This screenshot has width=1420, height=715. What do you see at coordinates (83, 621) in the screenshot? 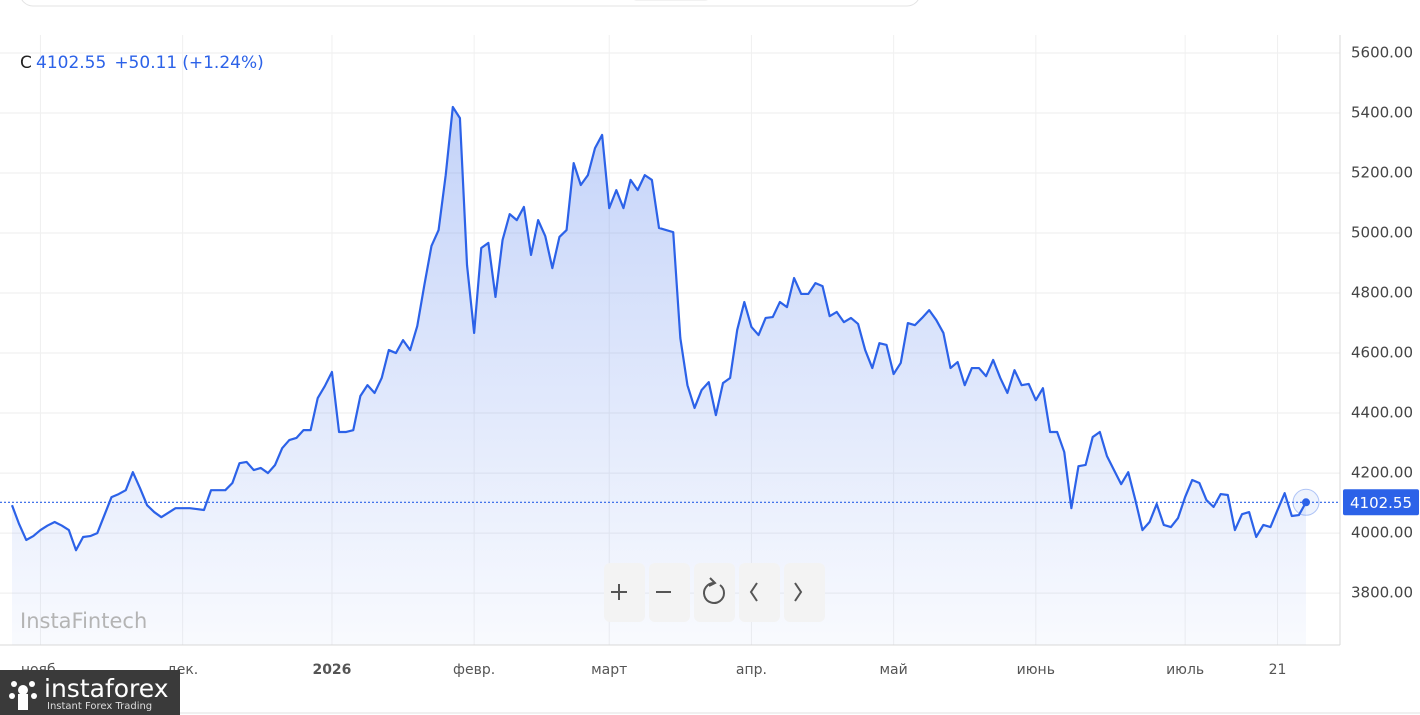
I see `watermark: InstaFintech` at bounding box center [83, 621].